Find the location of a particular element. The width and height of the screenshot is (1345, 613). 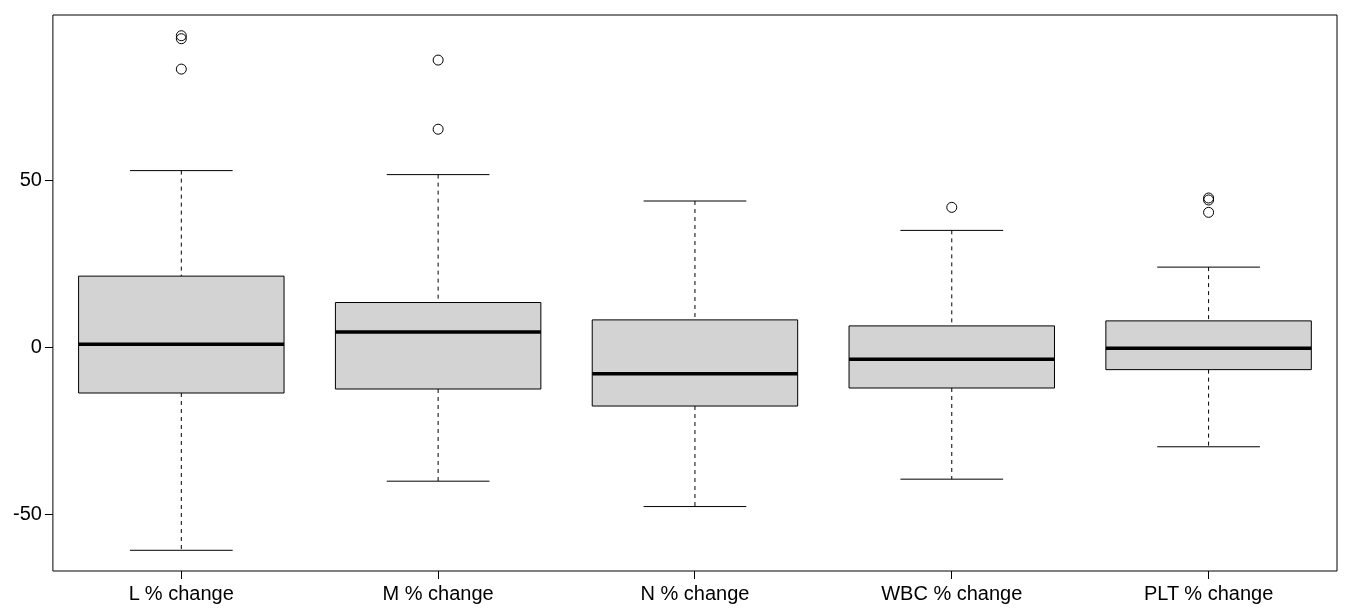

y-tick-label: 0 is located at coordinates (36, 345).